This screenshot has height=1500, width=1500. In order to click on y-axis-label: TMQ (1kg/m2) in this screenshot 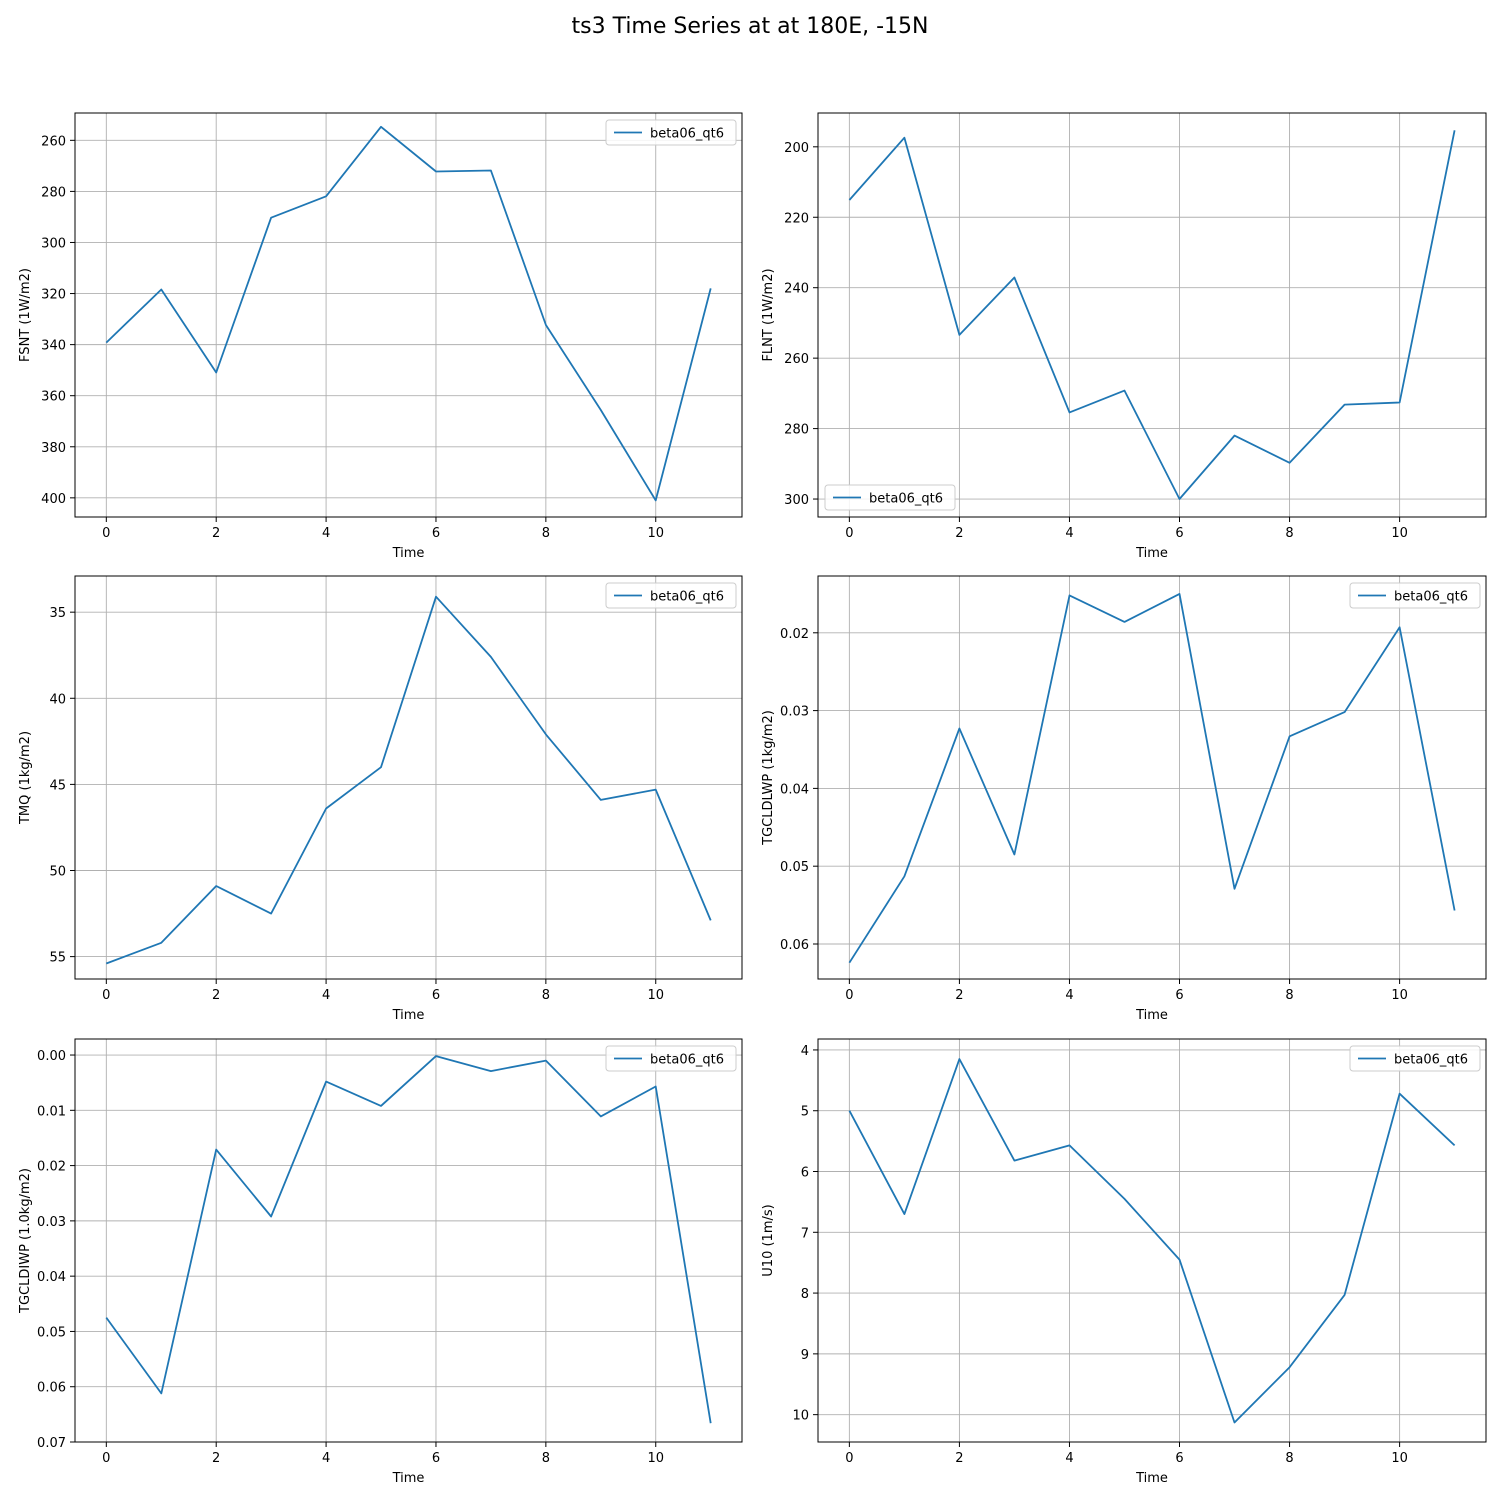, I will do `click(25, 778)`.